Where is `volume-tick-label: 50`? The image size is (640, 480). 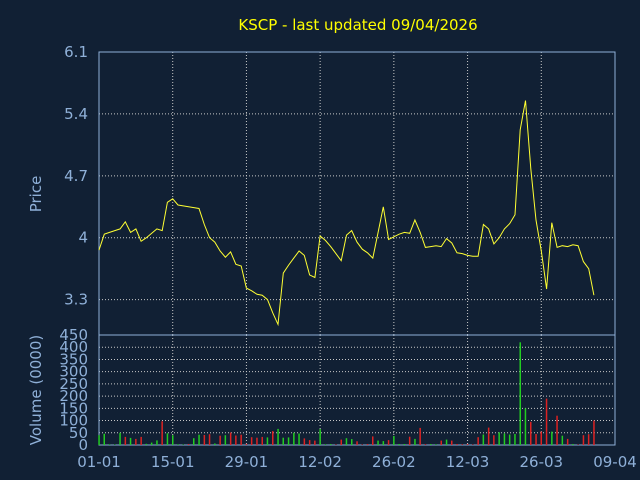 volume-tick-label: 50 is located at coordinates (78, 433).